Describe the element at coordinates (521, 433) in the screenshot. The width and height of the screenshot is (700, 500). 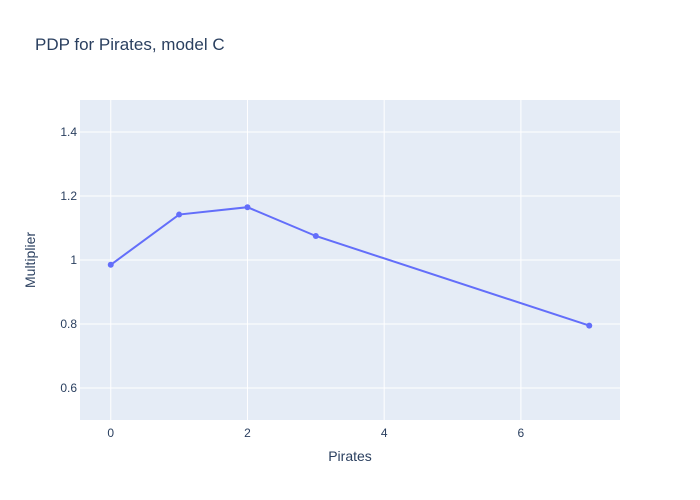
I see `x-tick-label: 6` at that location.